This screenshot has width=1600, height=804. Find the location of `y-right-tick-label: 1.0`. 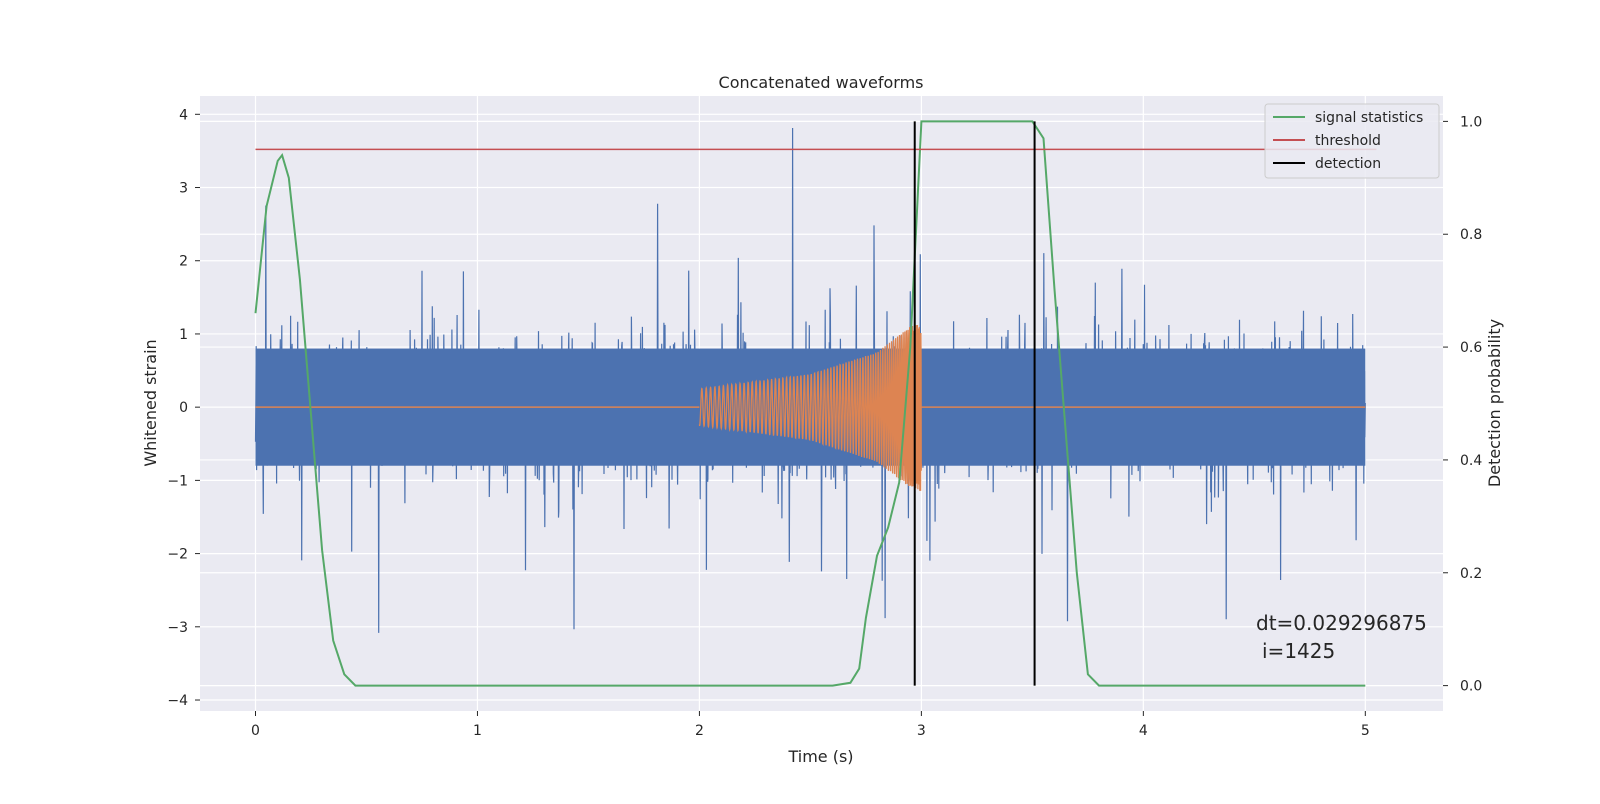

y-right-tick-label: 1.0 is located at coordinates (1471, 122).